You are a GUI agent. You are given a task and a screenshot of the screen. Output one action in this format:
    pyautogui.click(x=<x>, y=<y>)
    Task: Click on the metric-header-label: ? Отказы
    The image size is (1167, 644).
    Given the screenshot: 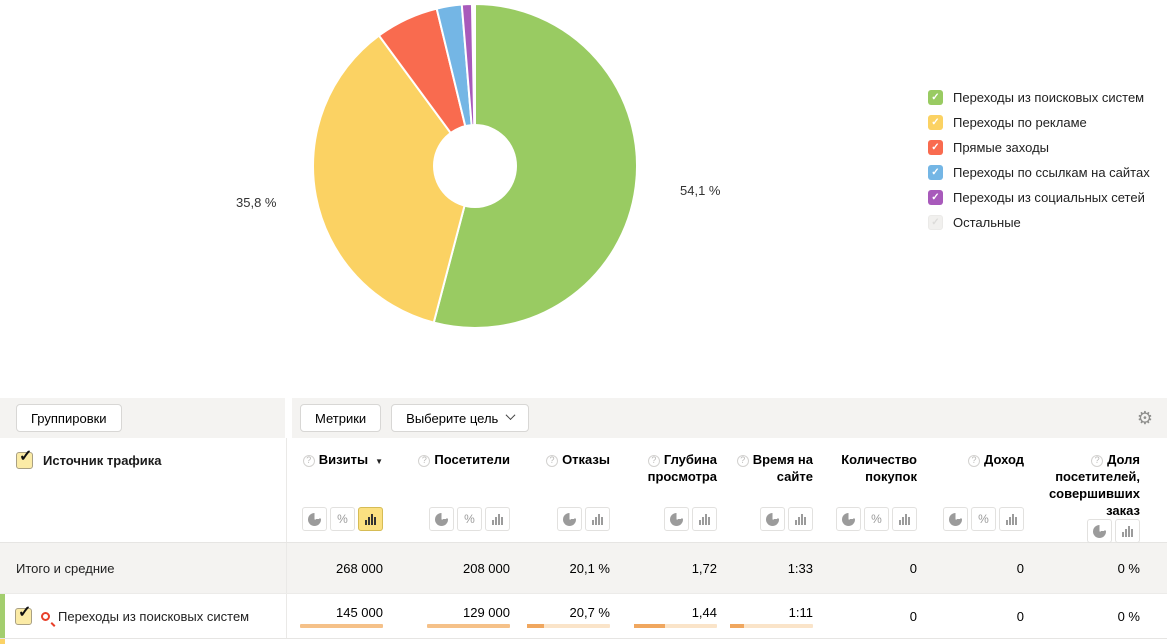 What is the action you would take?
    pyautogui.click(x=560, y=459)
    